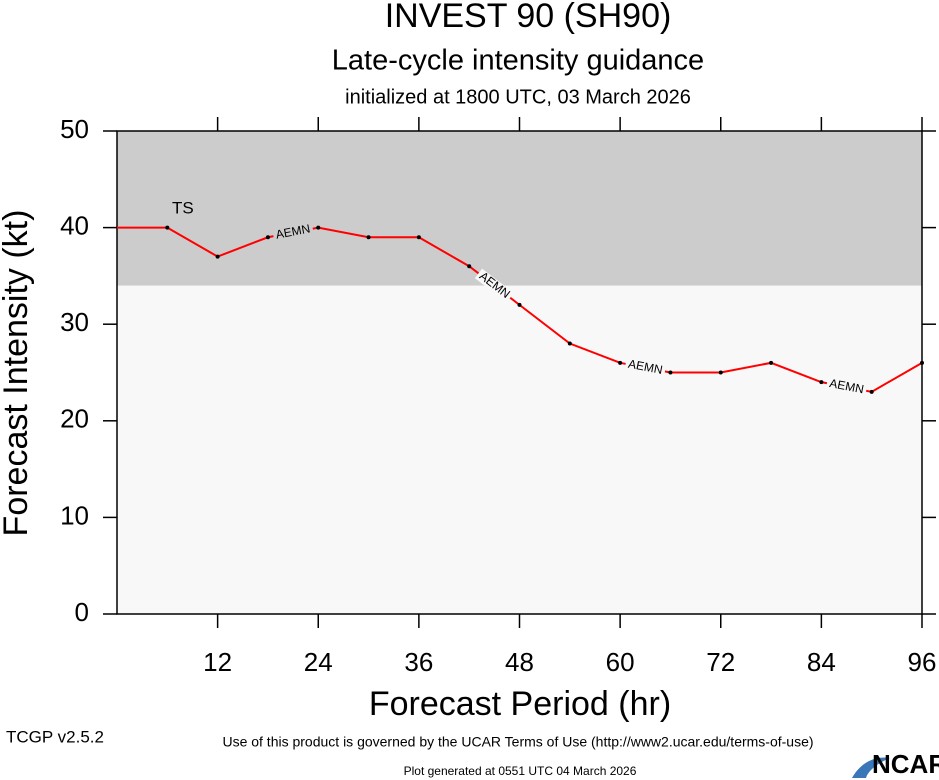 The width and height of the screenshot is (939, 780). What do you see at coordinates (518, 61) in the screenshot?
I see `chart-subtitle: Late-cycle intensity guidance` at bounding box center [518, 61].